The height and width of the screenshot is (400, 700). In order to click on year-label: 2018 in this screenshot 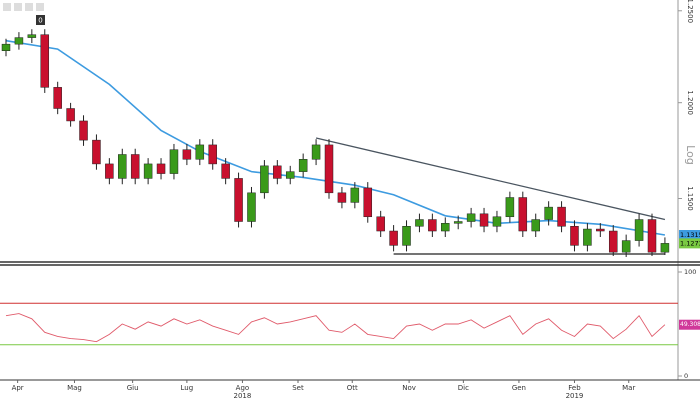, I will do `click(243, 396)`.